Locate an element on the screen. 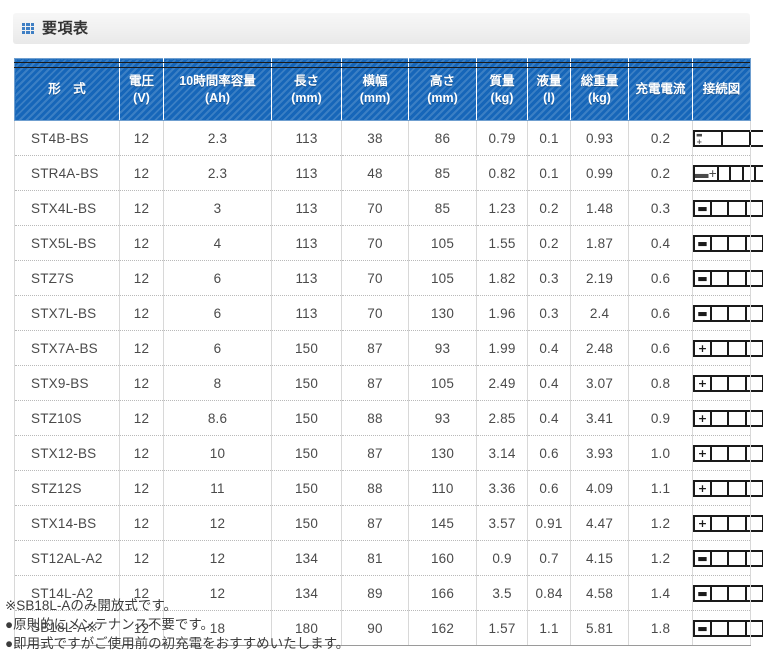  col-label: 高さ is located at coordinates (442, 80).